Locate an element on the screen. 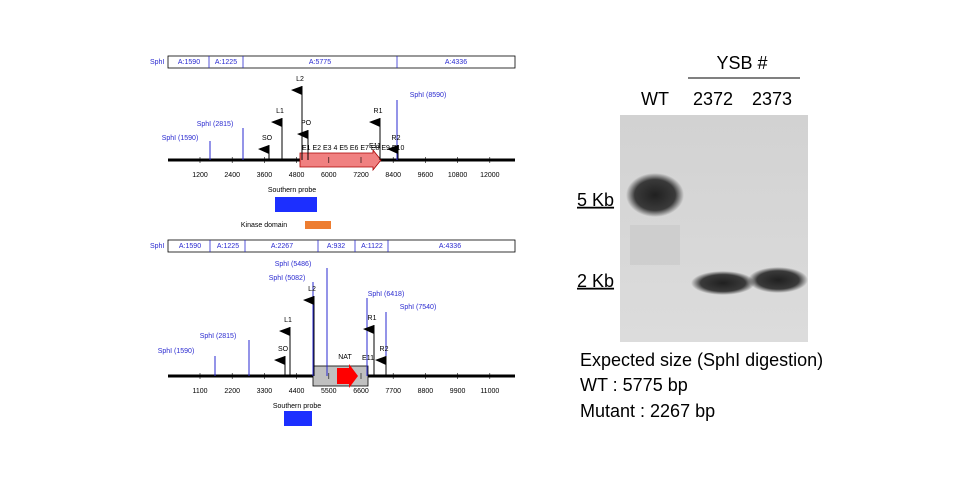  nat-arrow is located at coordinates (347, 376).